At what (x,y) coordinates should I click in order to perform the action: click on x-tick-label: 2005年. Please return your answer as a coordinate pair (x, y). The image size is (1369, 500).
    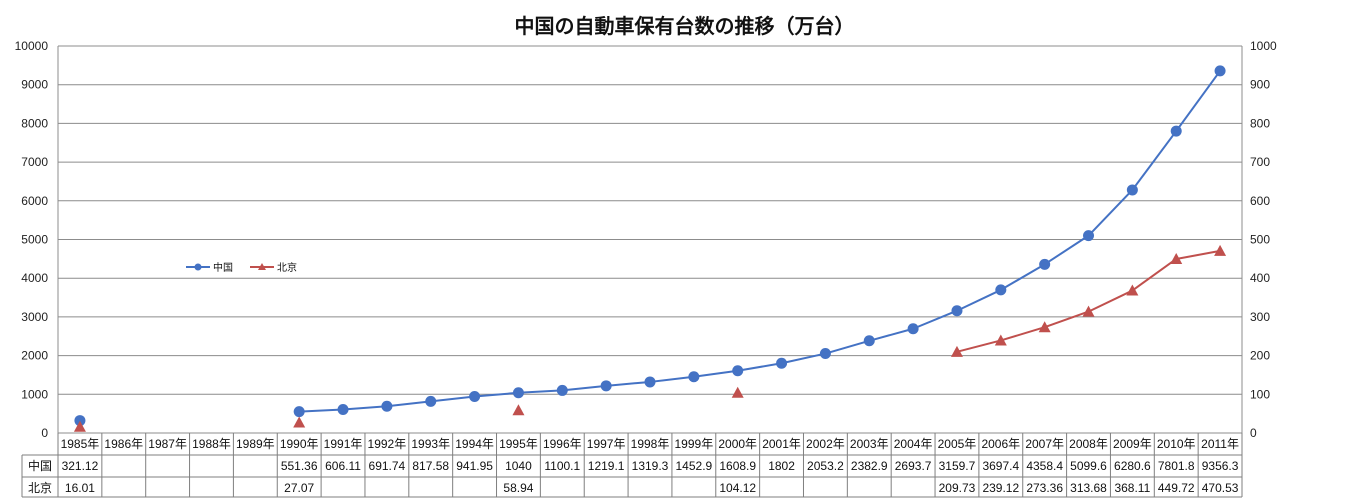
    Looking at the image, I should click on (957, 444).